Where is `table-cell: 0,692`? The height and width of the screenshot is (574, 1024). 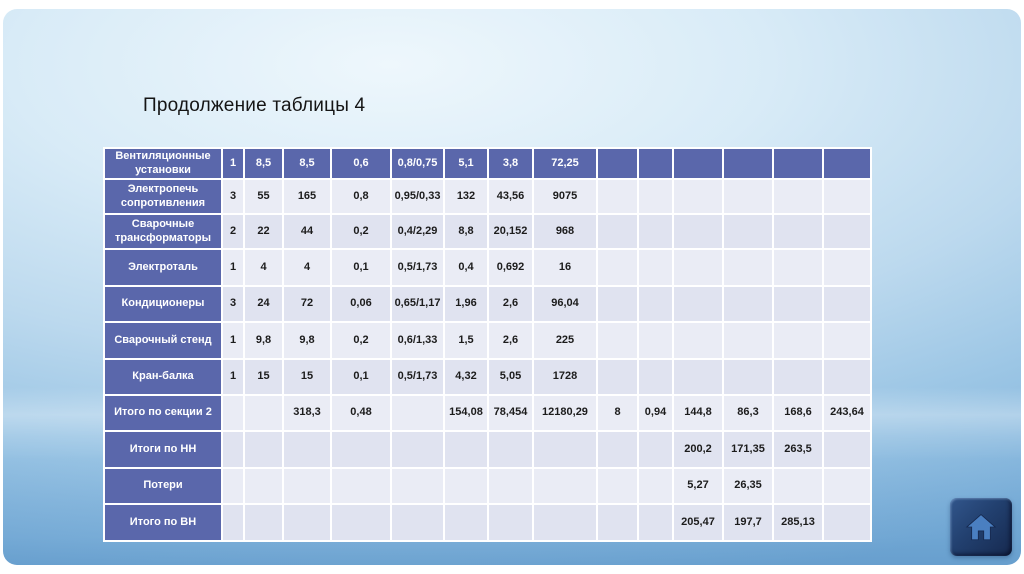
table-cell: 0,692 is located at coordinates (510, 267).